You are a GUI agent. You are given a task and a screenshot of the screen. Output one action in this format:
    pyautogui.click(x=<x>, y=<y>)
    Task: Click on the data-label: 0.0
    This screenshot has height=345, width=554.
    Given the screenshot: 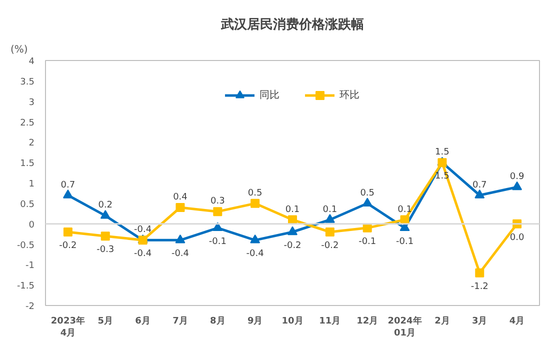 What is the action you would take?
    pyautogui.click(x=517, y=237)
    